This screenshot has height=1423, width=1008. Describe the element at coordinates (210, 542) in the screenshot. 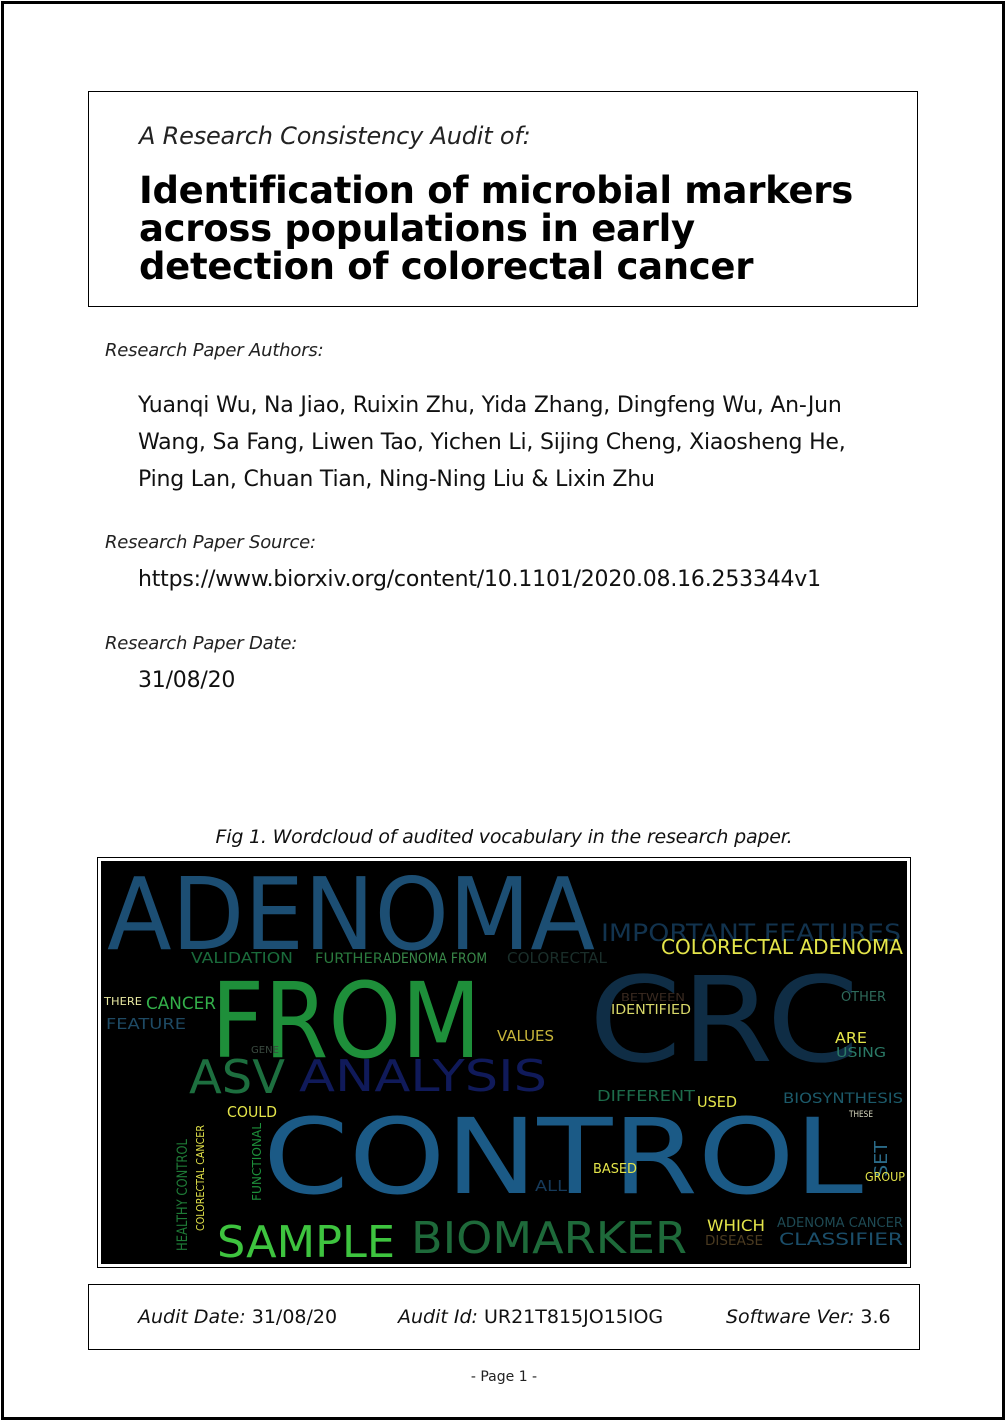

I see `source-label: Research Paper Source:` at that location.